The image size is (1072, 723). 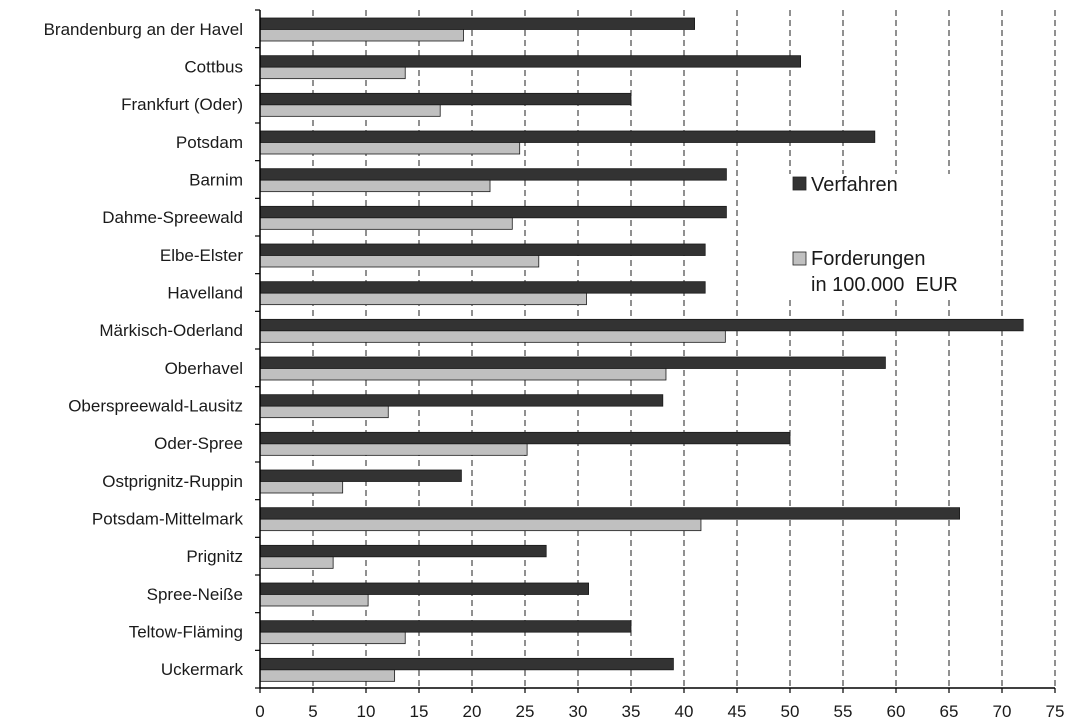 I want to click on x-tick-label: 60, so click(x=896, y=711).